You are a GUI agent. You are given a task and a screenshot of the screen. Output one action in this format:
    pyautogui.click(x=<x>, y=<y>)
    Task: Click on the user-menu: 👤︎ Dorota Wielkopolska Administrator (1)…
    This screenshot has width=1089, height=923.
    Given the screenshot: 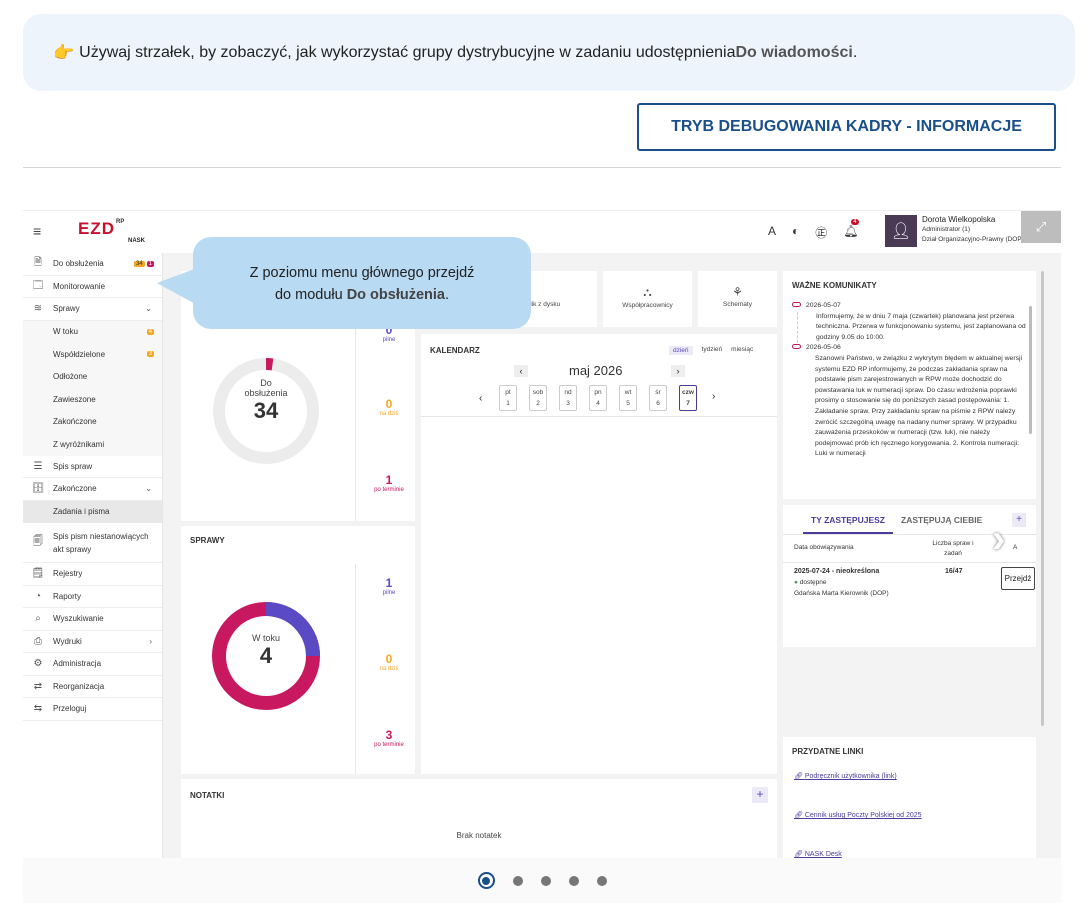 What is the action you would take?
    pyautogui.click(x=954, y=231)
    